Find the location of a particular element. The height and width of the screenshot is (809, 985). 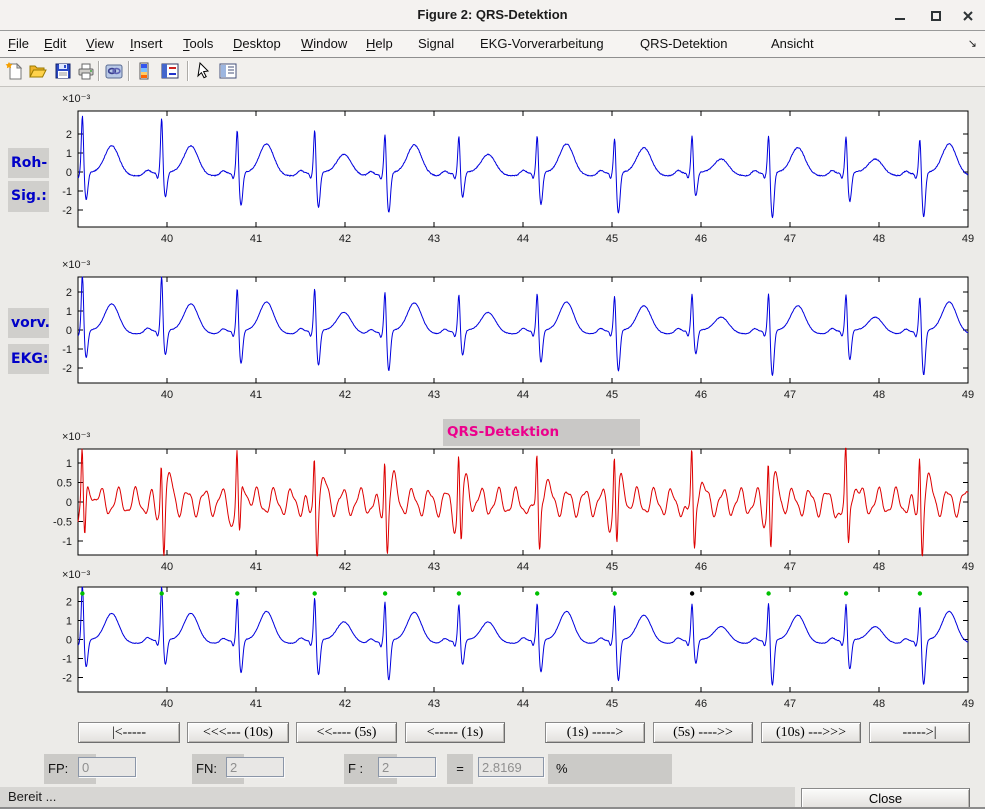

plot1-exponent: ×10⁻³ is located at coordinates (76, 99).